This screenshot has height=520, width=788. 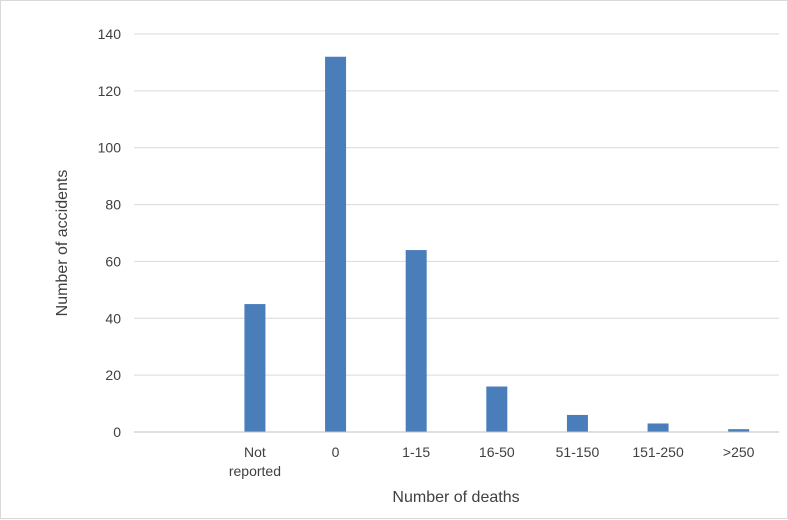 I want to click on x-tick-label-line: >250, so click(x=739, y=452).